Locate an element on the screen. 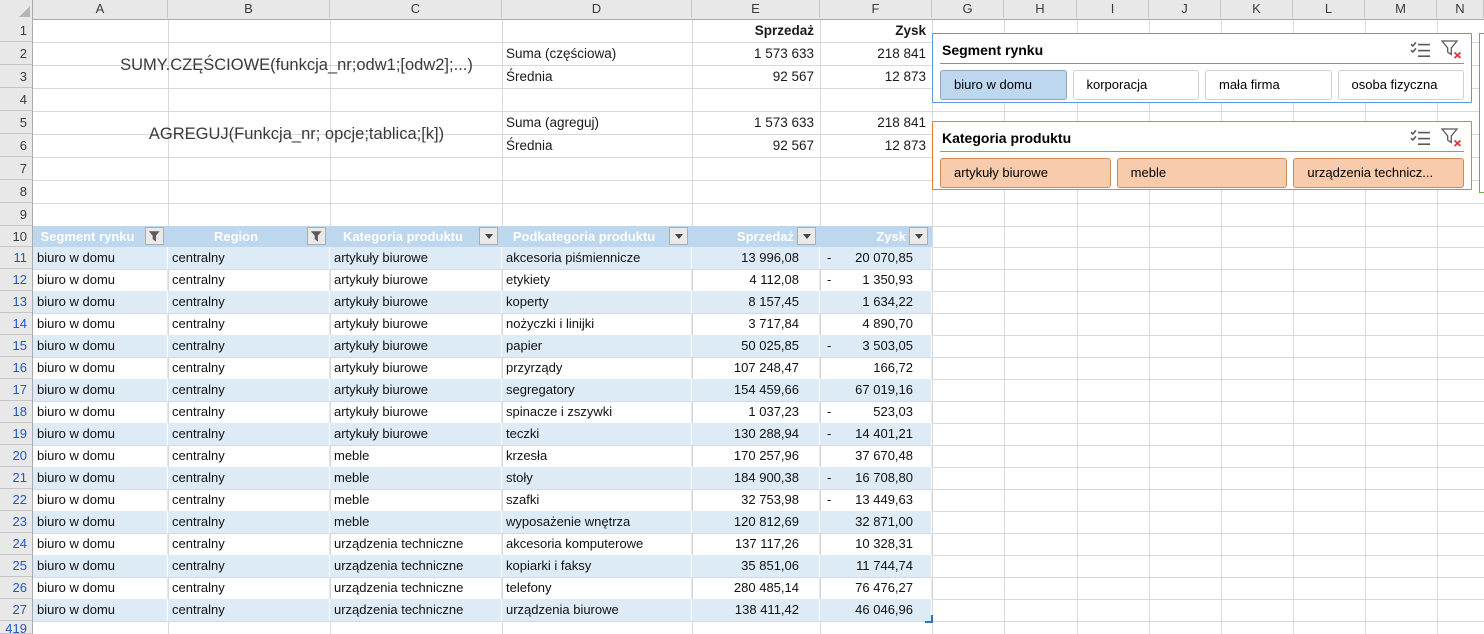  table-cell: urządzenia biurowe is located at coordinates (597, 610).